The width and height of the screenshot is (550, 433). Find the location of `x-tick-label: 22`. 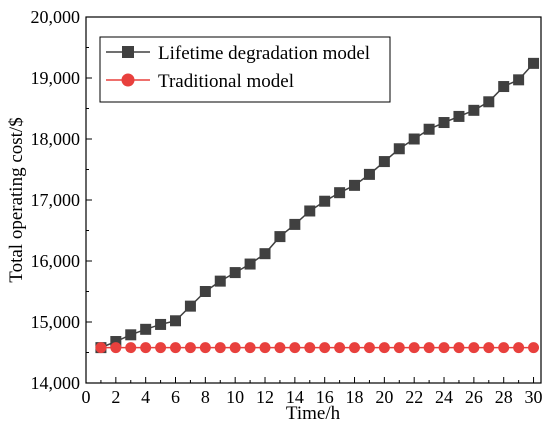

x-tick-label: 22 is located at coordinates (414, 397).